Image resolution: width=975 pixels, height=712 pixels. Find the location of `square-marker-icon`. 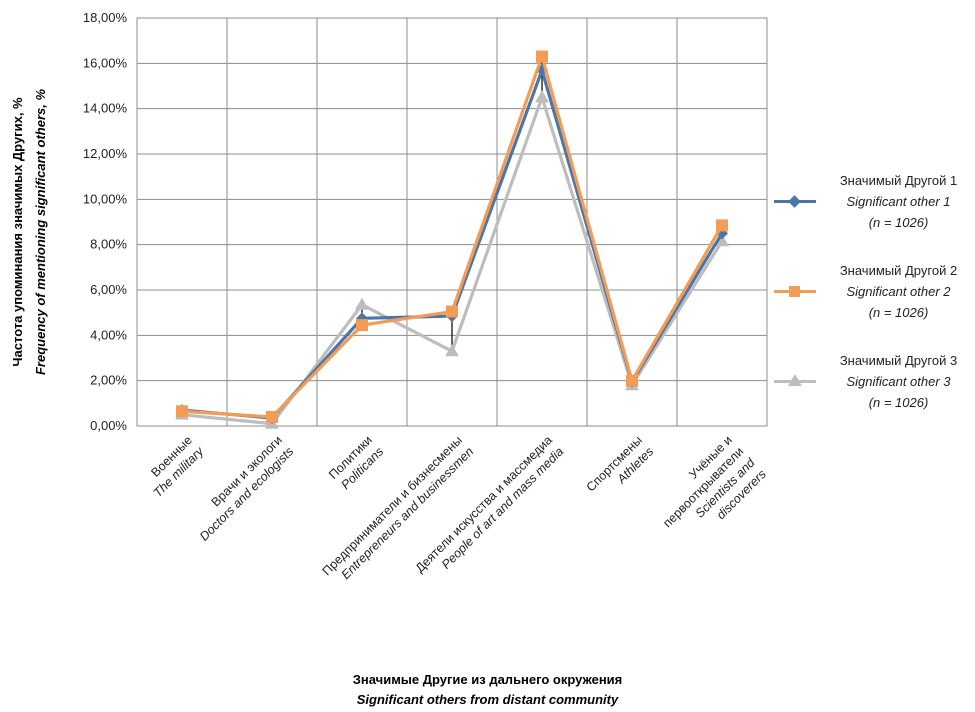

square-marker-icon is located at coordinates (794, 291).